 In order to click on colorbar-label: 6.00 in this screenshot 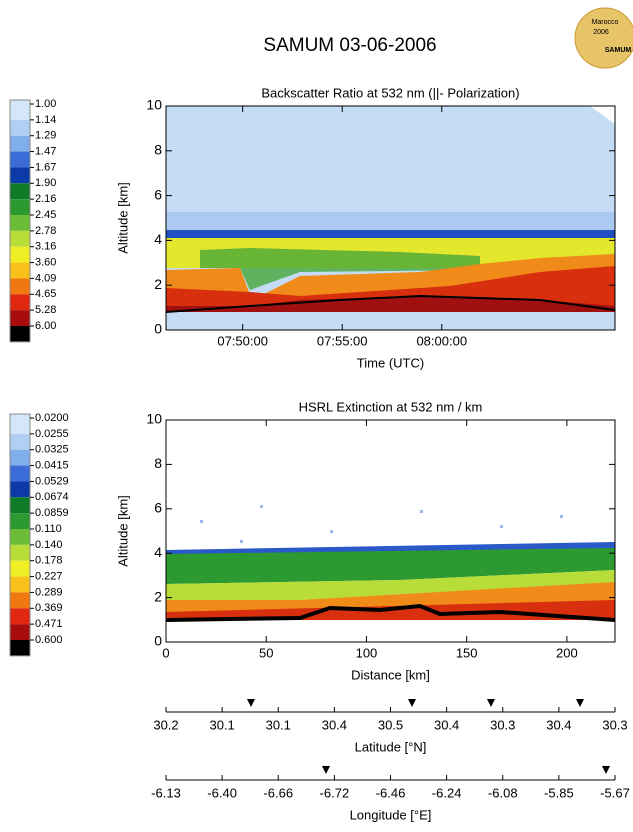, I will do `click(45, 326)`.